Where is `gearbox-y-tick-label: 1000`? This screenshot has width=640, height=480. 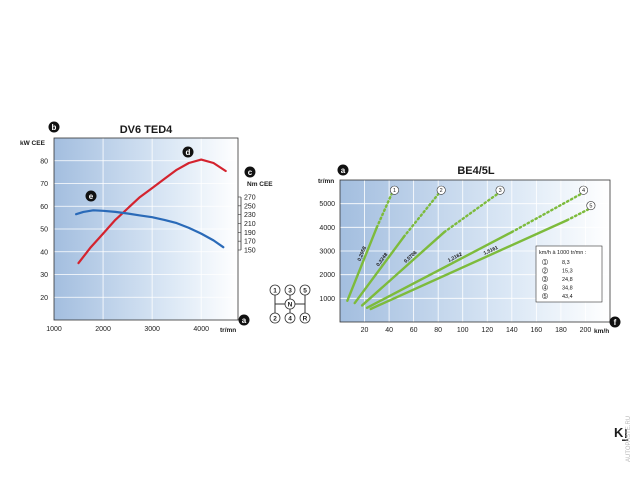
gearbox-y-tick-label: 1000 is located at coordinates (327, 299).